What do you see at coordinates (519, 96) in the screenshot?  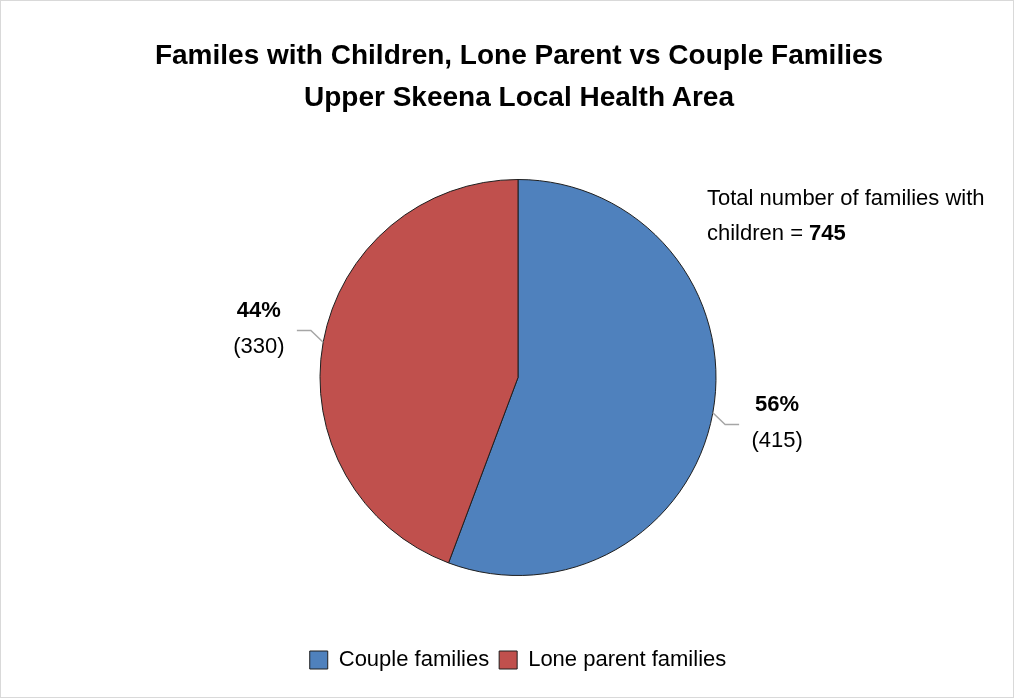 I see `chart-subtitle: Upper Skeena Local Health Area` at bounding box center [519, 96].